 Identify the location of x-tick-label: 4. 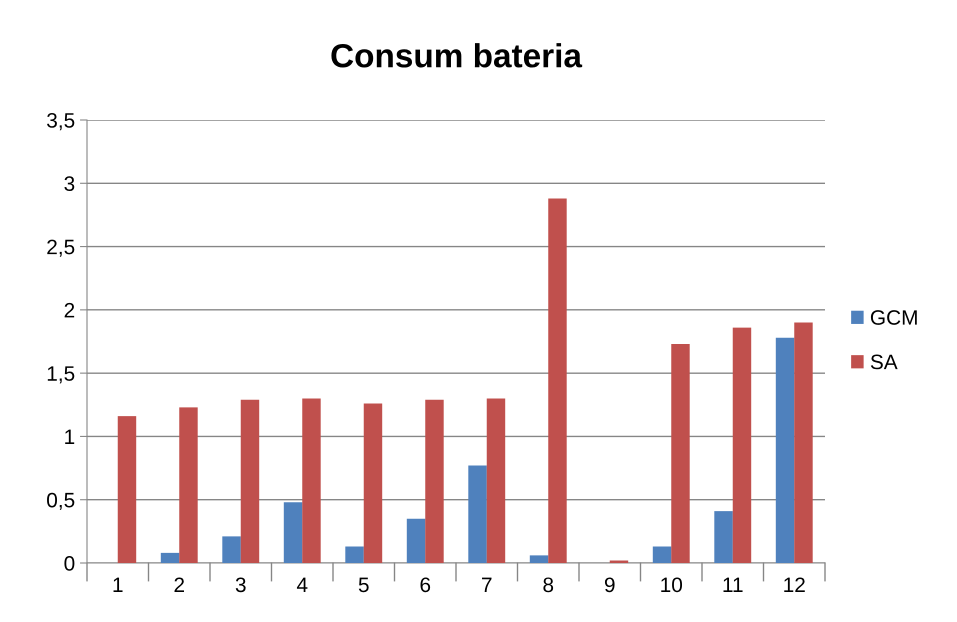
(302, 585).